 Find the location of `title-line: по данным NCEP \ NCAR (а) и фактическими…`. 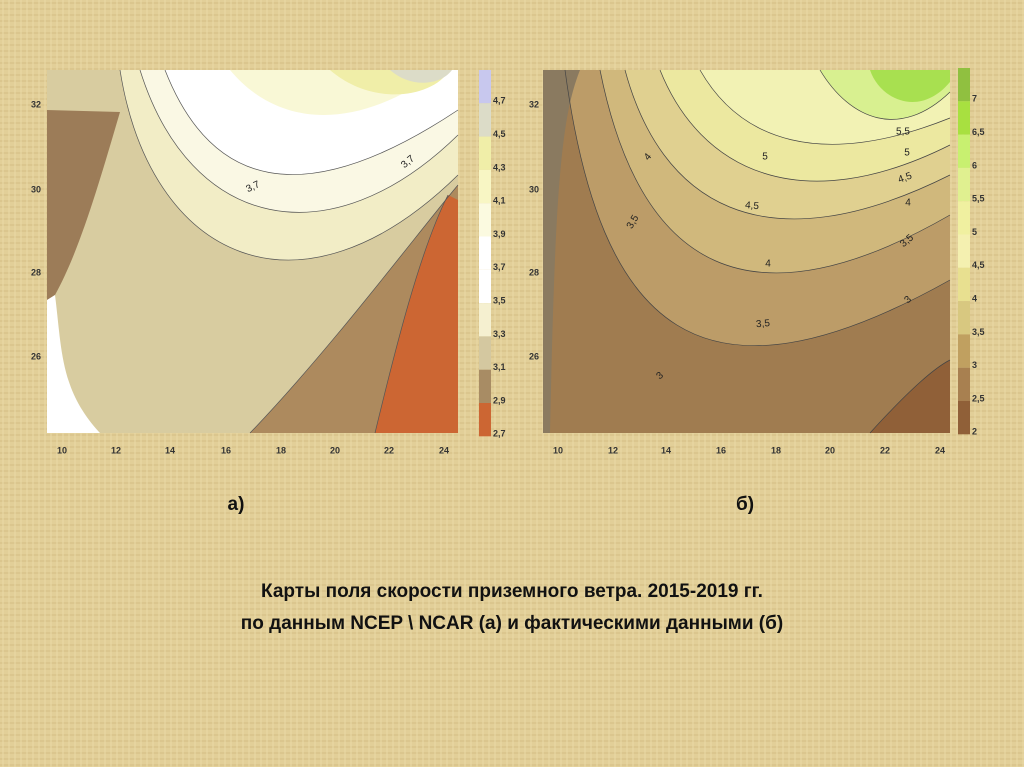

title-line: по данным NCEP \ NCAR (а) и фактическими… is located at coordinates (512, 623).